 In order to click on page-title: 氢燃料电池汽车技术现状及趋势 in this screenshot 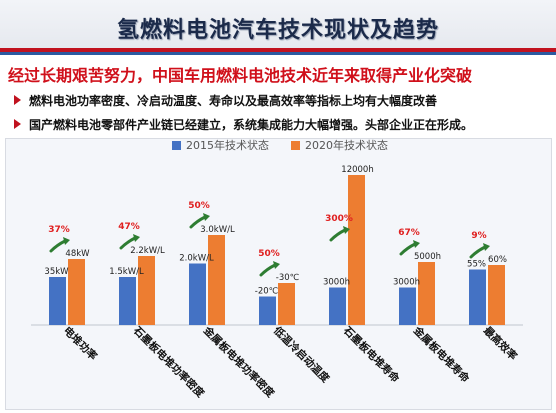, I will do `click(277, 30)`.